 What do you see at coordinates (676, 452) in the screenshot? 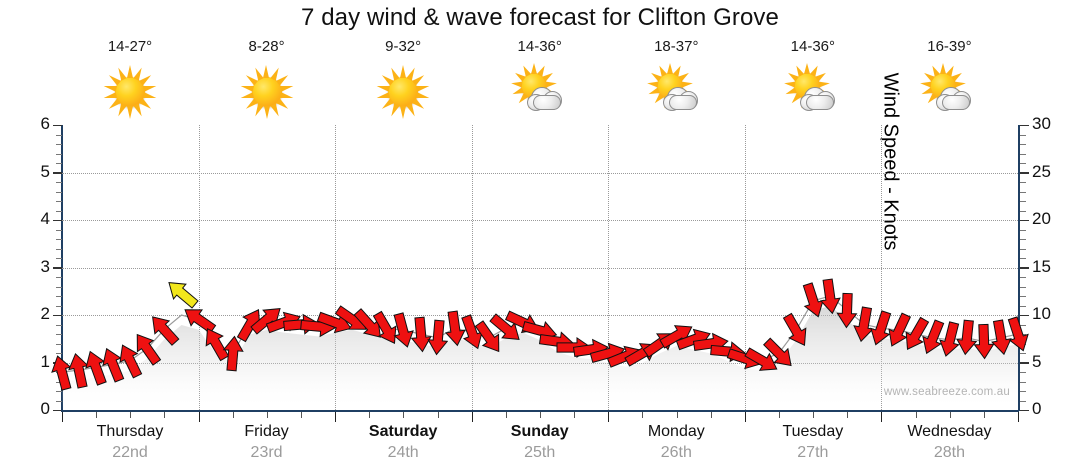
I see `day-date: 26th` at bounding box center [676, 452].